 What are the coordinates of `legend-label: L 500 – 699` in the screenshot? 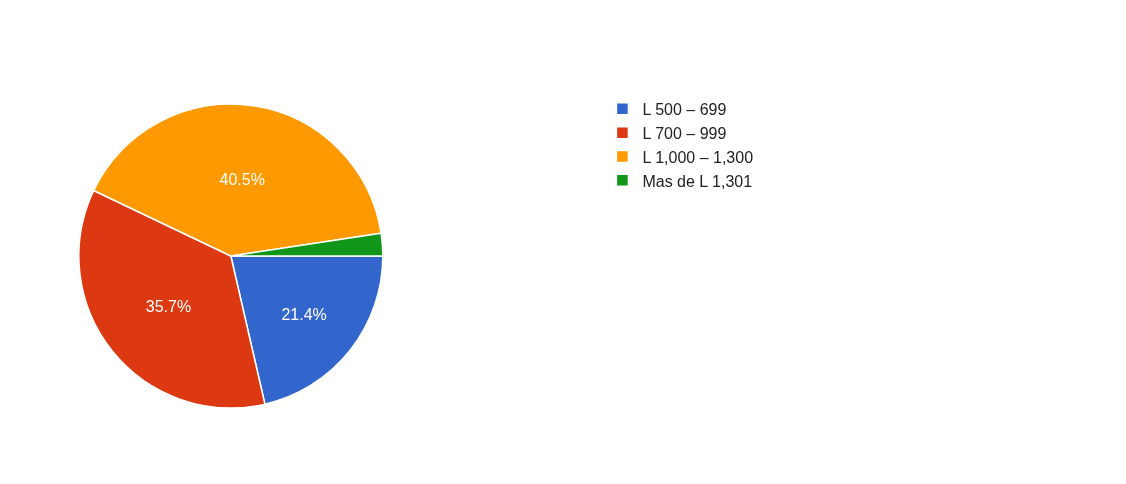 It's located at (684, 110).